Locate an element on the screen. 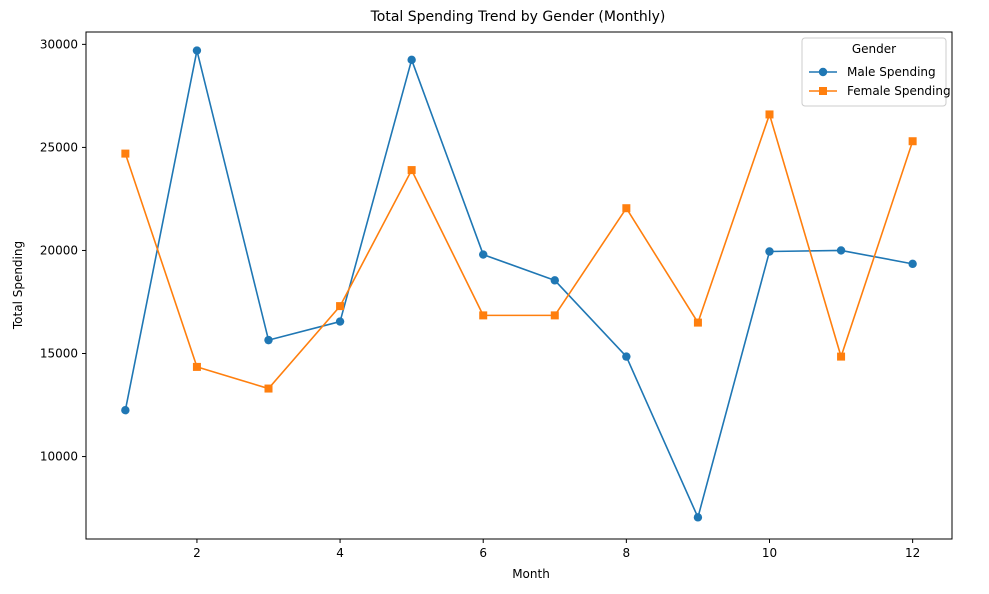 This screenshot has height=594, width=989. y-tick-label: 20000 is located at coordinates (59, 250).